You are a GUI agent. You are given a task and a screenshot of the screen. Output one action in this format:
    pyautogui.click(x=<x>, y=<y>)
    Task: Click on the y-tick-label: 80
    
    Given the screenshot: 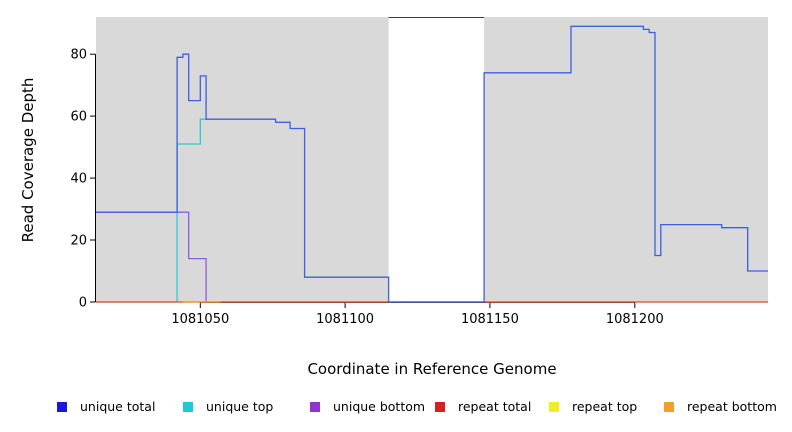 What is the action you would take?
    pyautogui.click(x=78, y=55)
    